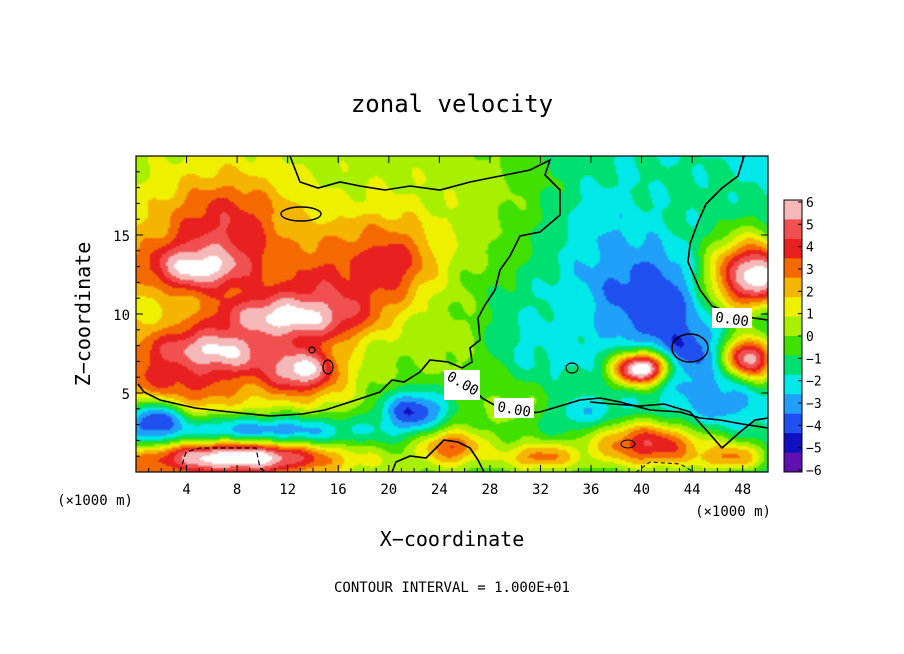  Describe the element at coordinates (692, 490) in the screenshot. I see `x-tick-label: 44` at that location.